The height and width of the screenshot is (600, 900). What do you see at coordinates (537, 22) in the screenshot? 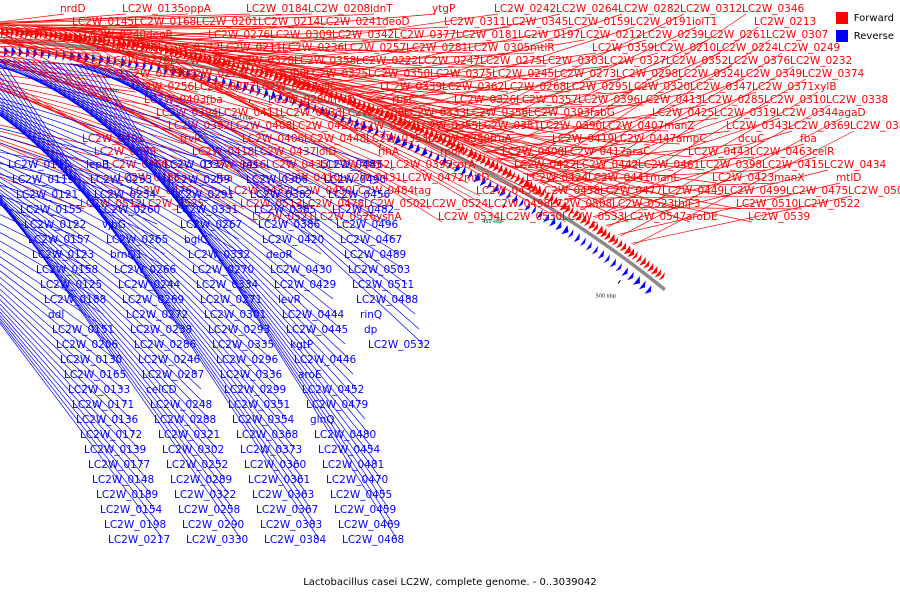
I see `forward-gene-label: LC2W_0345` at bounding box center [537, 22].